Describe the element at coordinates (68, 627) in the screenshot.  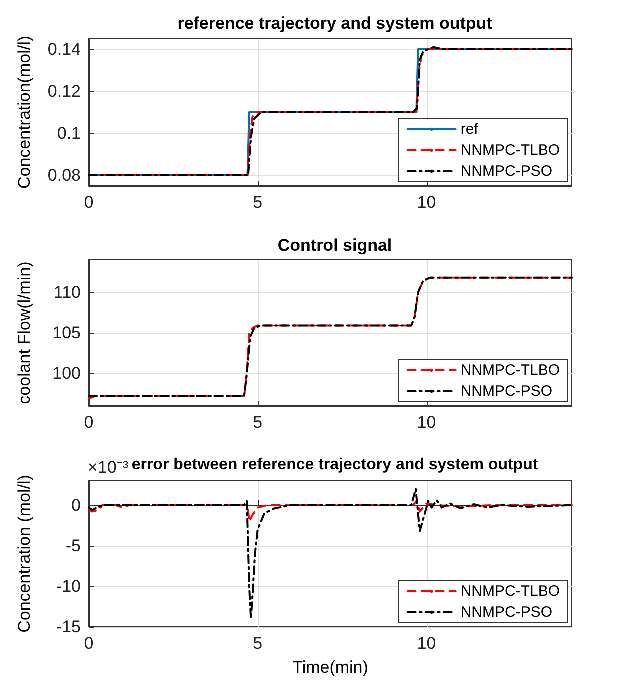
I see `y-tick-label: -15` at that location.